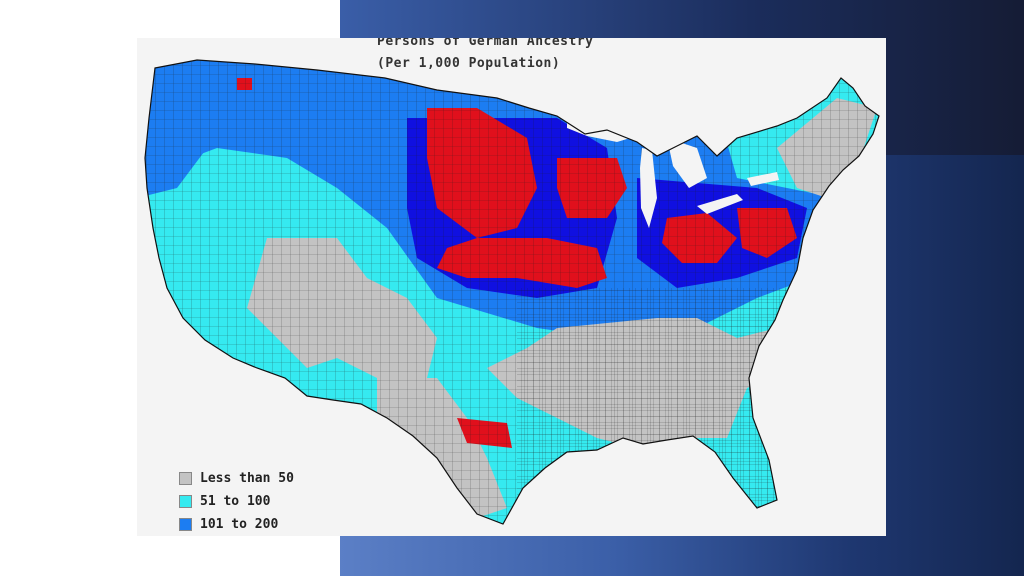  I want to click on legend-swatch-low, so click(185, 478).